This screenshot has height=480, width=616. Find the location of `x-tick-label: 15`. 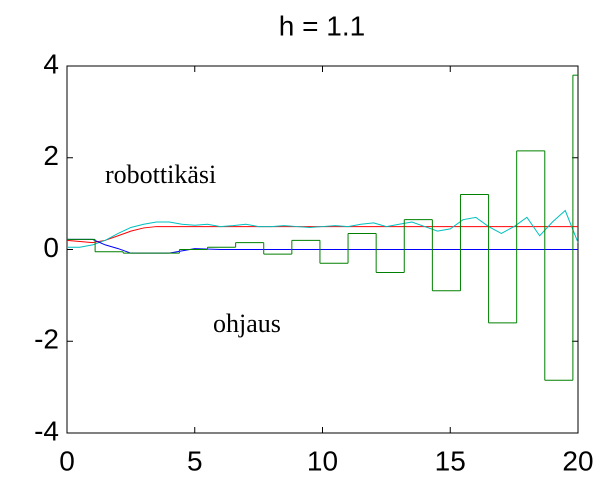

x-tick-label: 15 is located at coordinates (450, 460).